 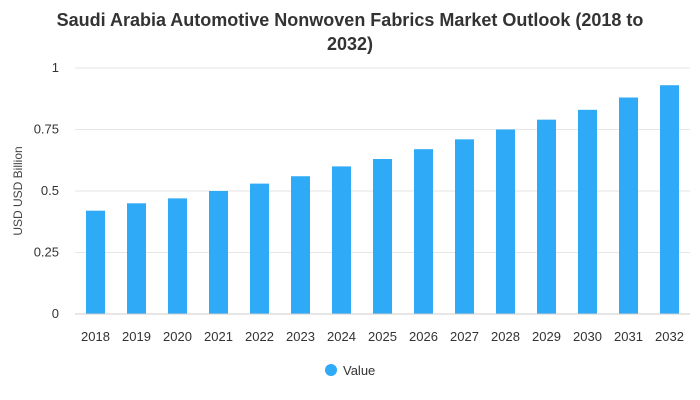 What do you see at coordinates (136, 336) in the screenshot?
I see `x-tick-label: 2019` at bounding box center [136, 336].